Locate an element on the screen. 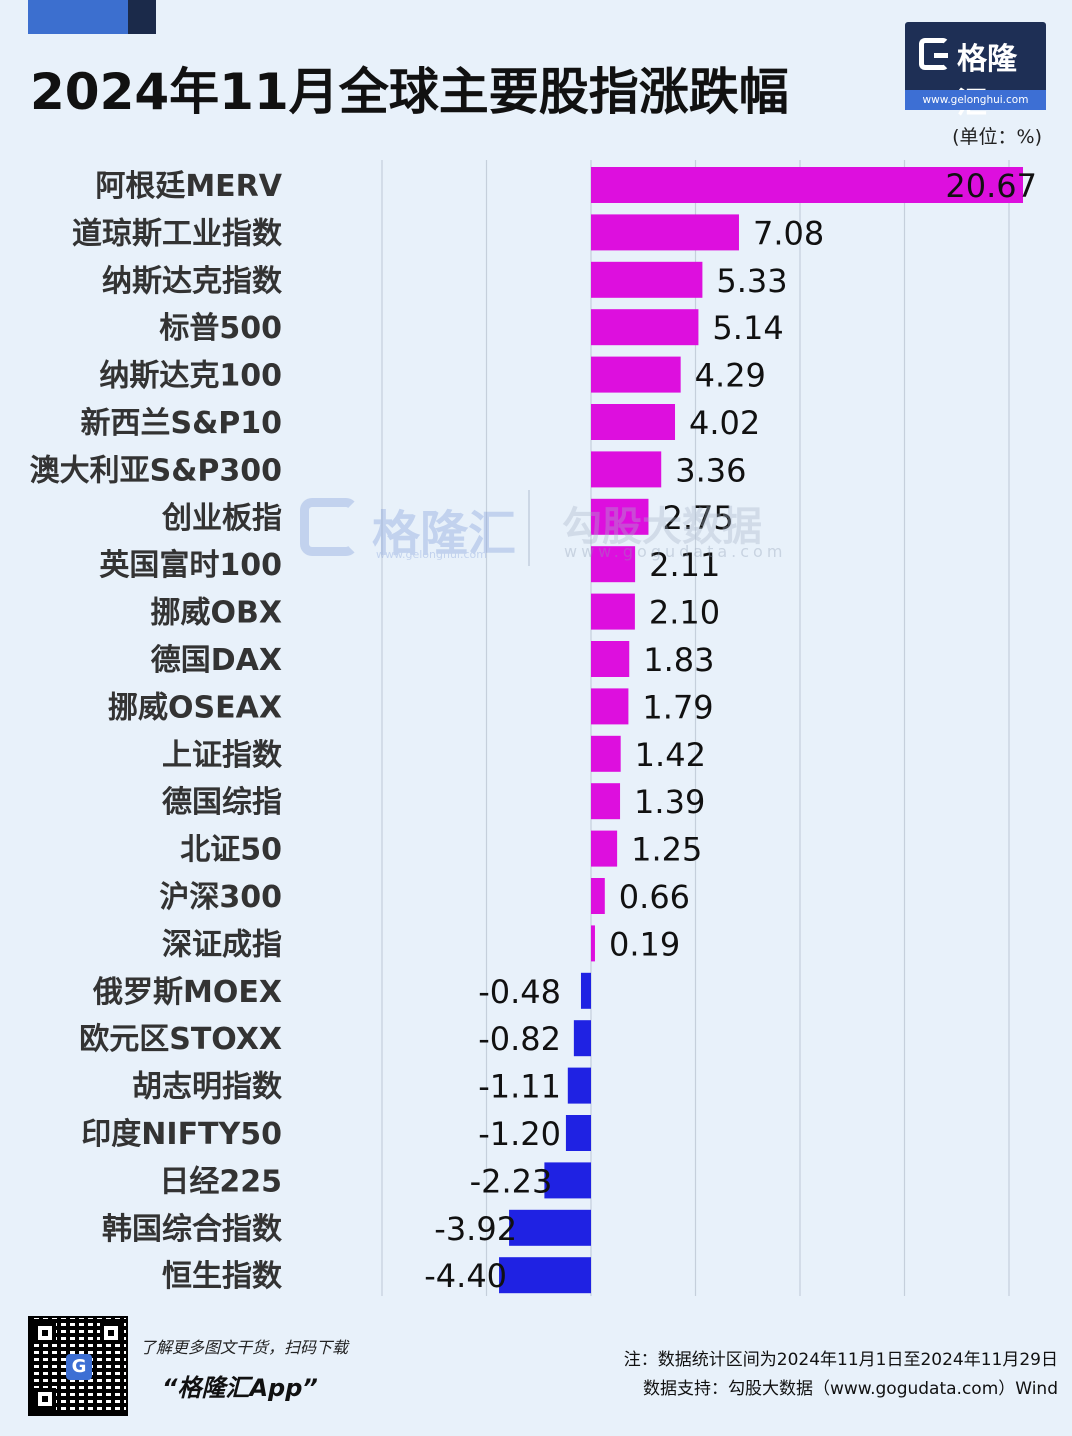 The height and width of the screenshot is (1436, 1072). value-label: 2.11 is located at coordinates (684, 565).